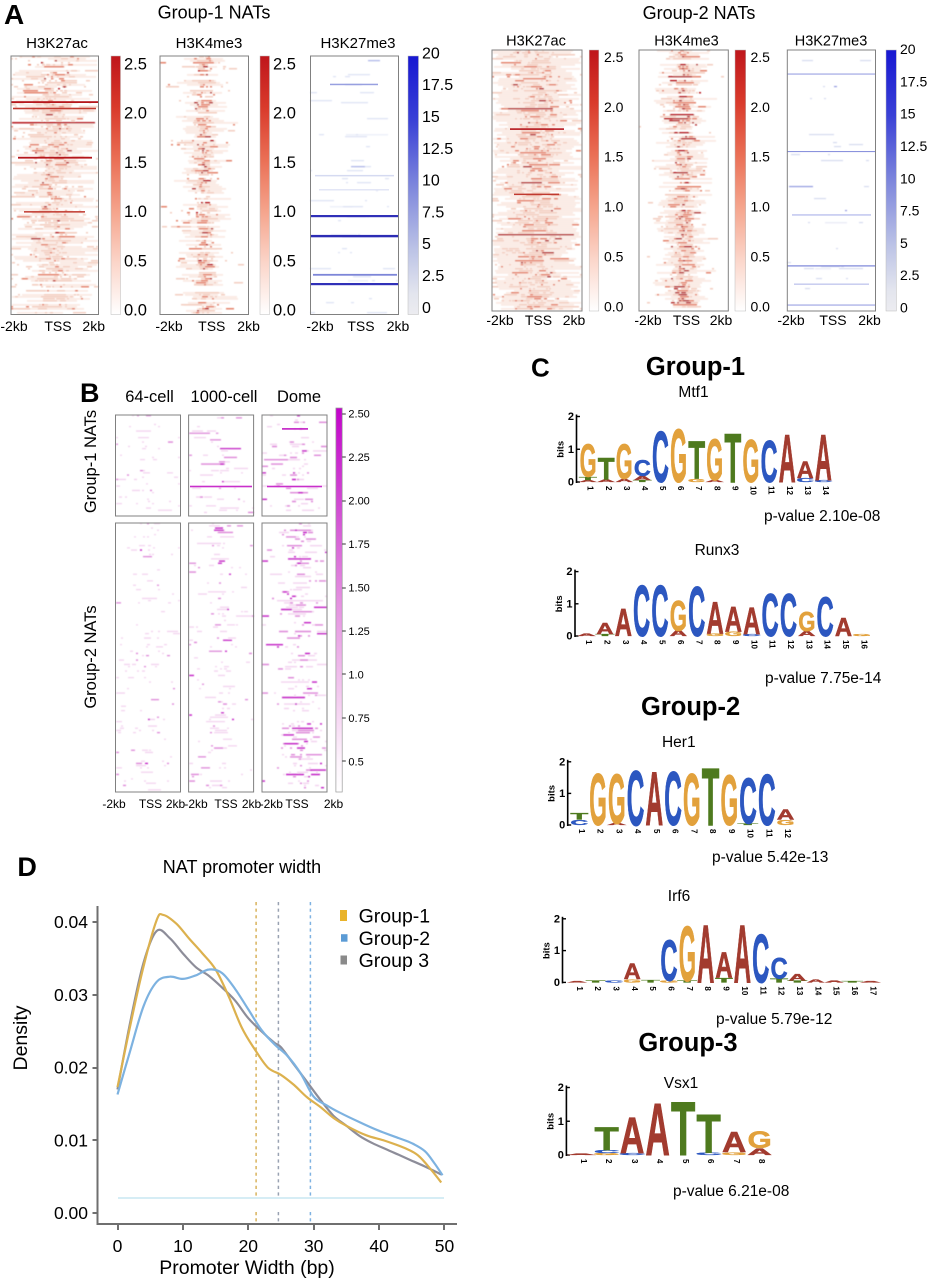 The width and height of the screenshot is (931, 1280). Describe the element at coordinates (637, 831) in the screenshot. I see `svg-text: 4` at that location.